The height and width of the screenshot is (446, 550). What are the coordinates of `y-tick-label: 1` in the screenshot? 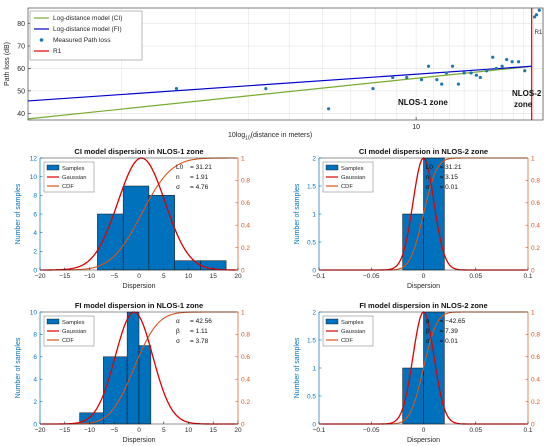 It's located at (314, 214).